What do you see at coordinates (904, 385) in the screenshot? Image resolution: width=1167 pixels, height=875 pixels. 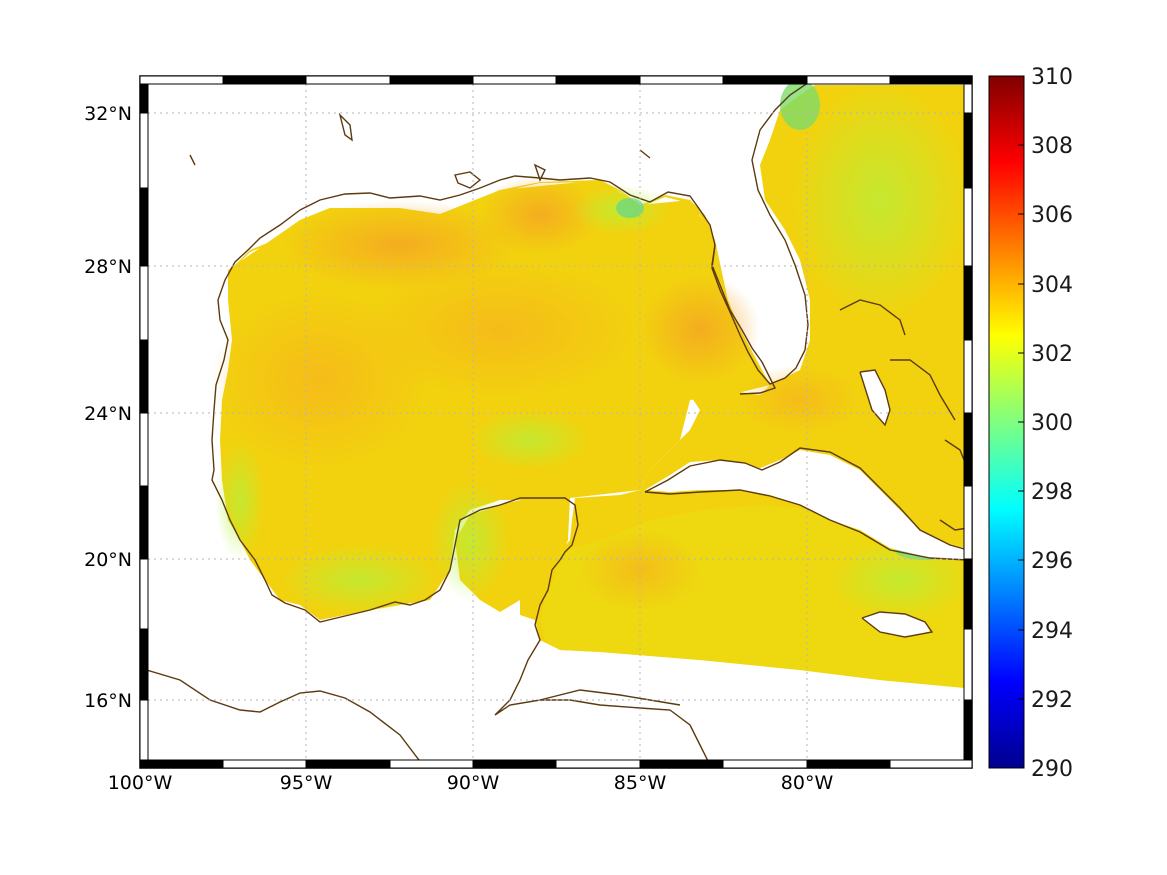 I see `coastline-bahamas` at bounding box center [904, 385].